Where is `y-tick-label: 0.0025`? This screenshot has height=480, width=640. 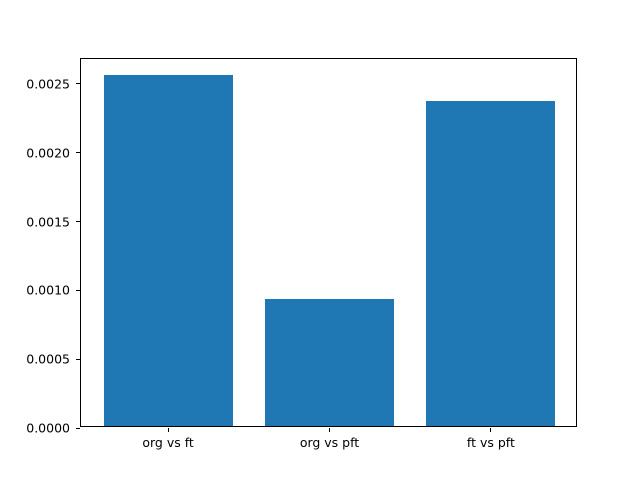 y-tick-label: 0.0025 is located at coordinates (48, 84).